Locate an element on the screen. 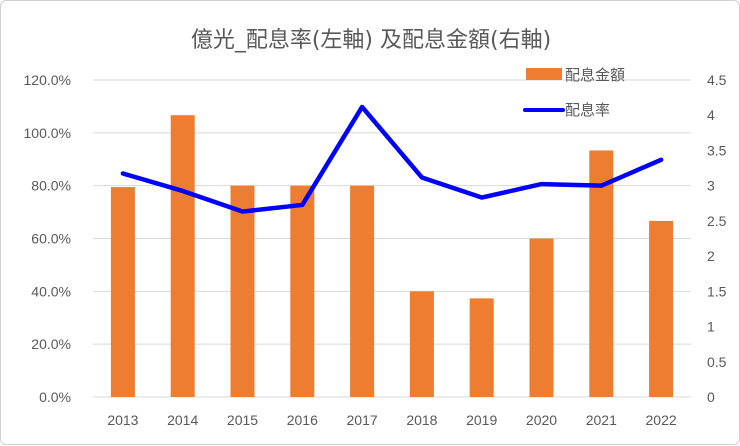 The height and width of the screenshot is (446, 740). bar-2018 is located at coordinates (422, 344).